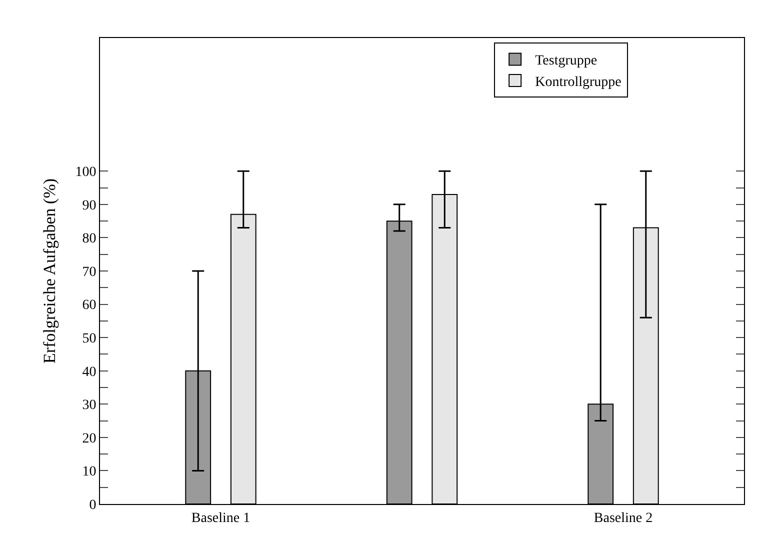 The height and width of the screenshot is (559, 784). I want to click on y-tick-label: 50, so click(89, 338).